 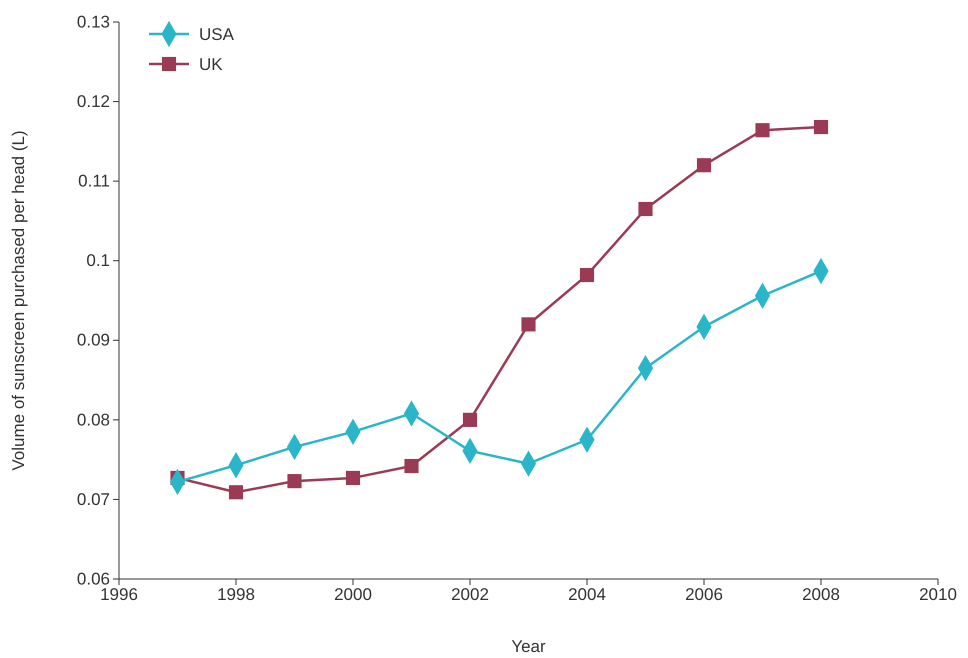 What do you see at coordinates (704, 594) in the screenshot?
I see `x-tick-label: 2006` at bounding box center [704, 594].